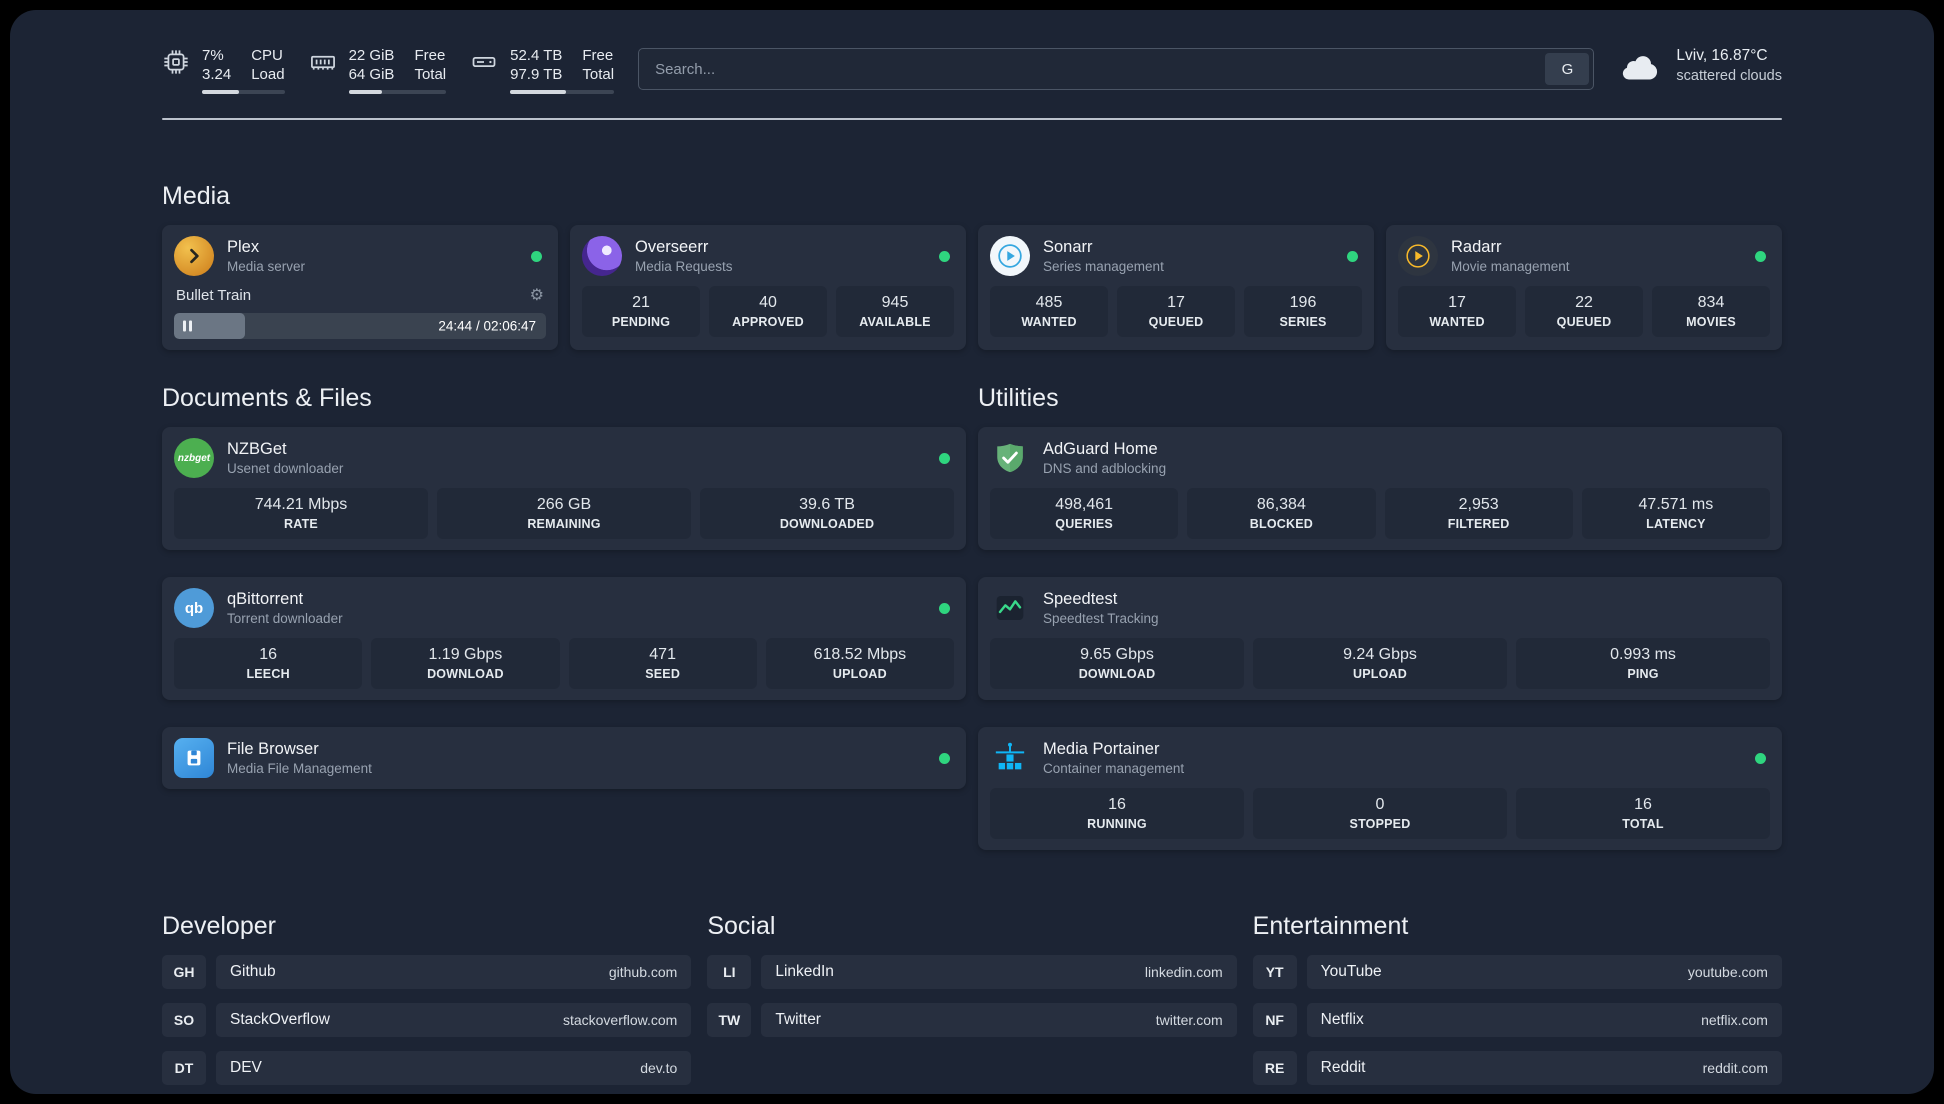 This screenshot has width=1944, height=1104. I want to click on bookmark-url: twitter.com, so click(1189, 1020).